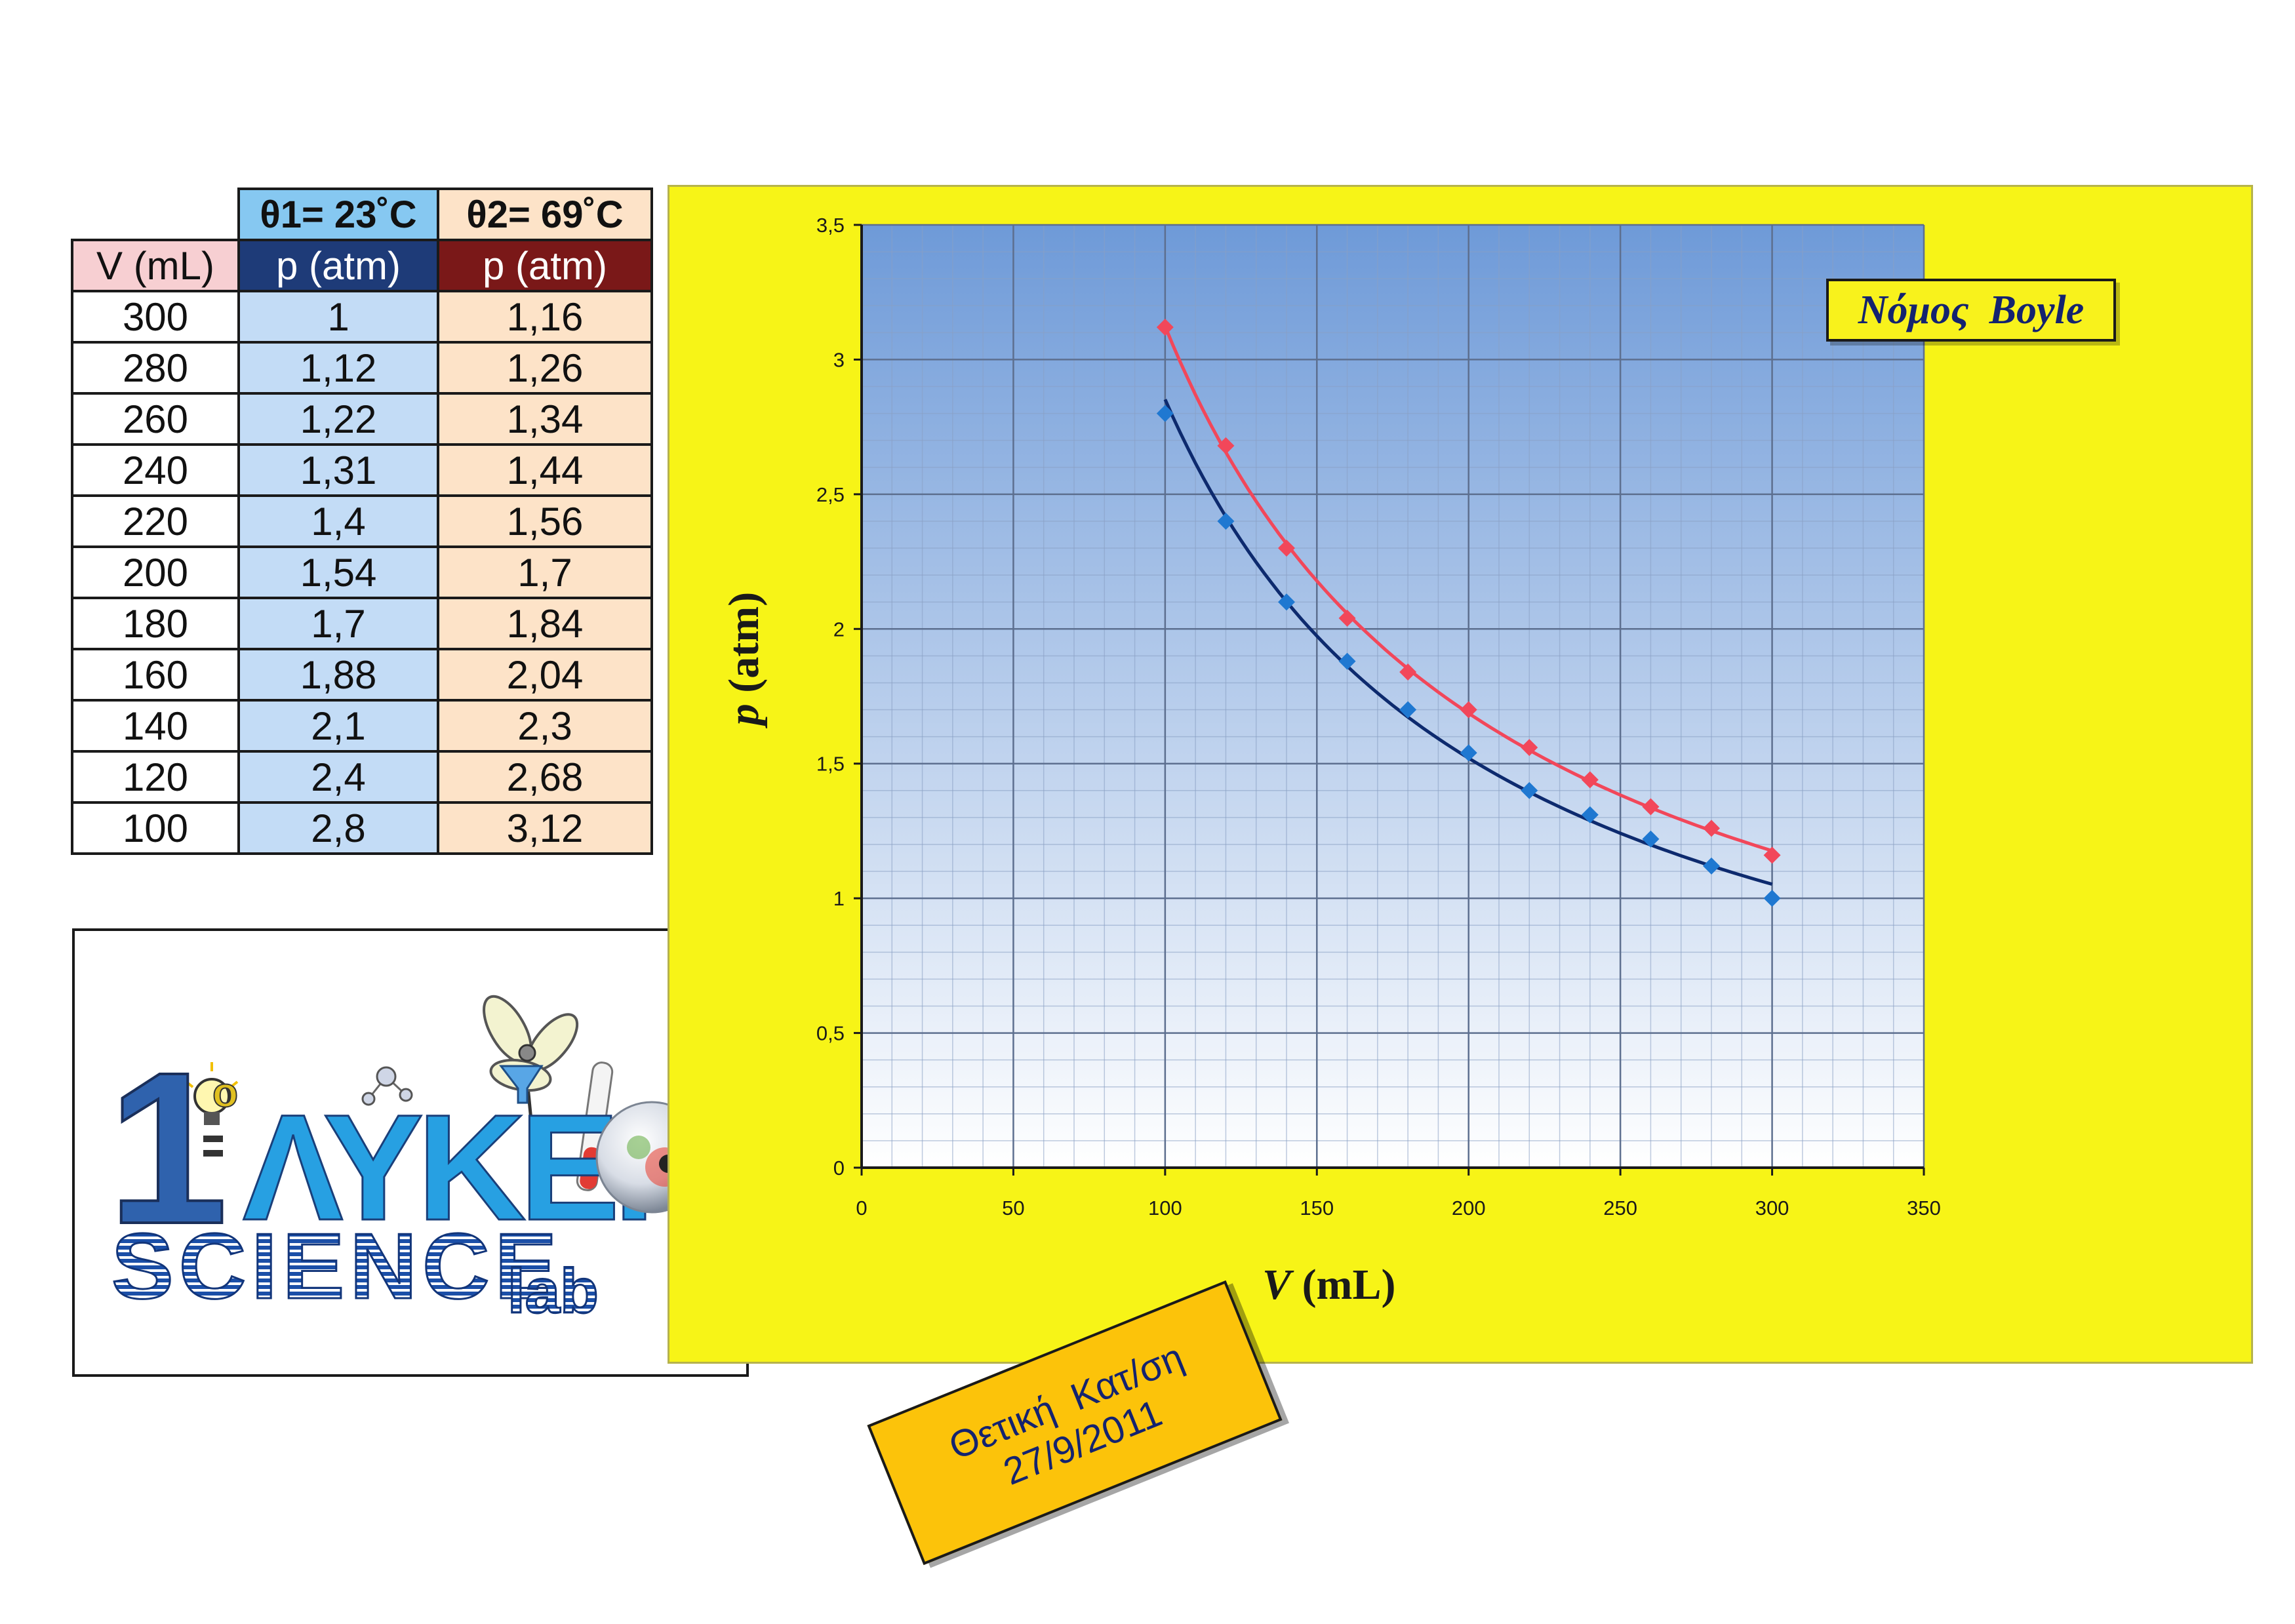 The height and width of the screenshot is (1624, 2295). I want to click on table-row: 240 1,31 1,44, so click(362, 470).